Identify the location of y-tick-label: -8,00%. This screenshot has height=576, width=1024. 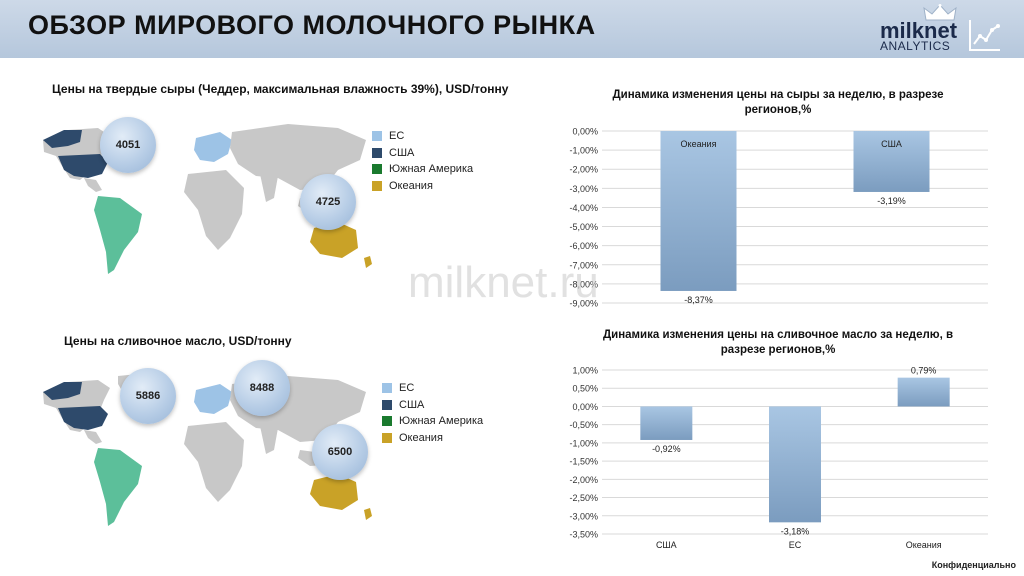
(583, 284).